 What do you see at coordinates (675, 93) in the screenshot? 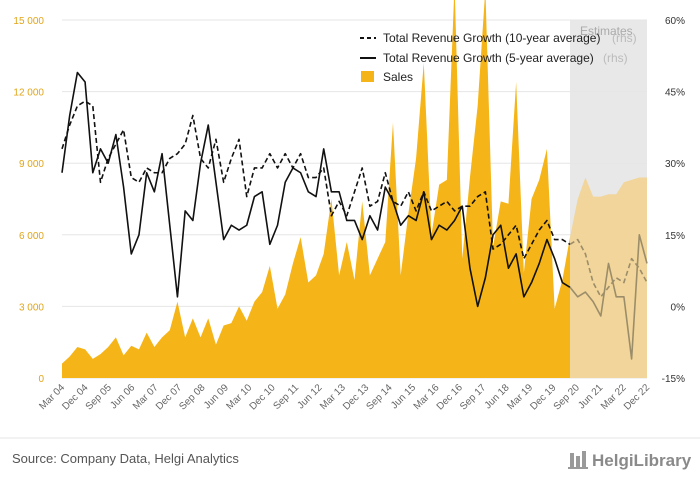
I see `right-tick-label: 45%` at bounding box center [675, 93].